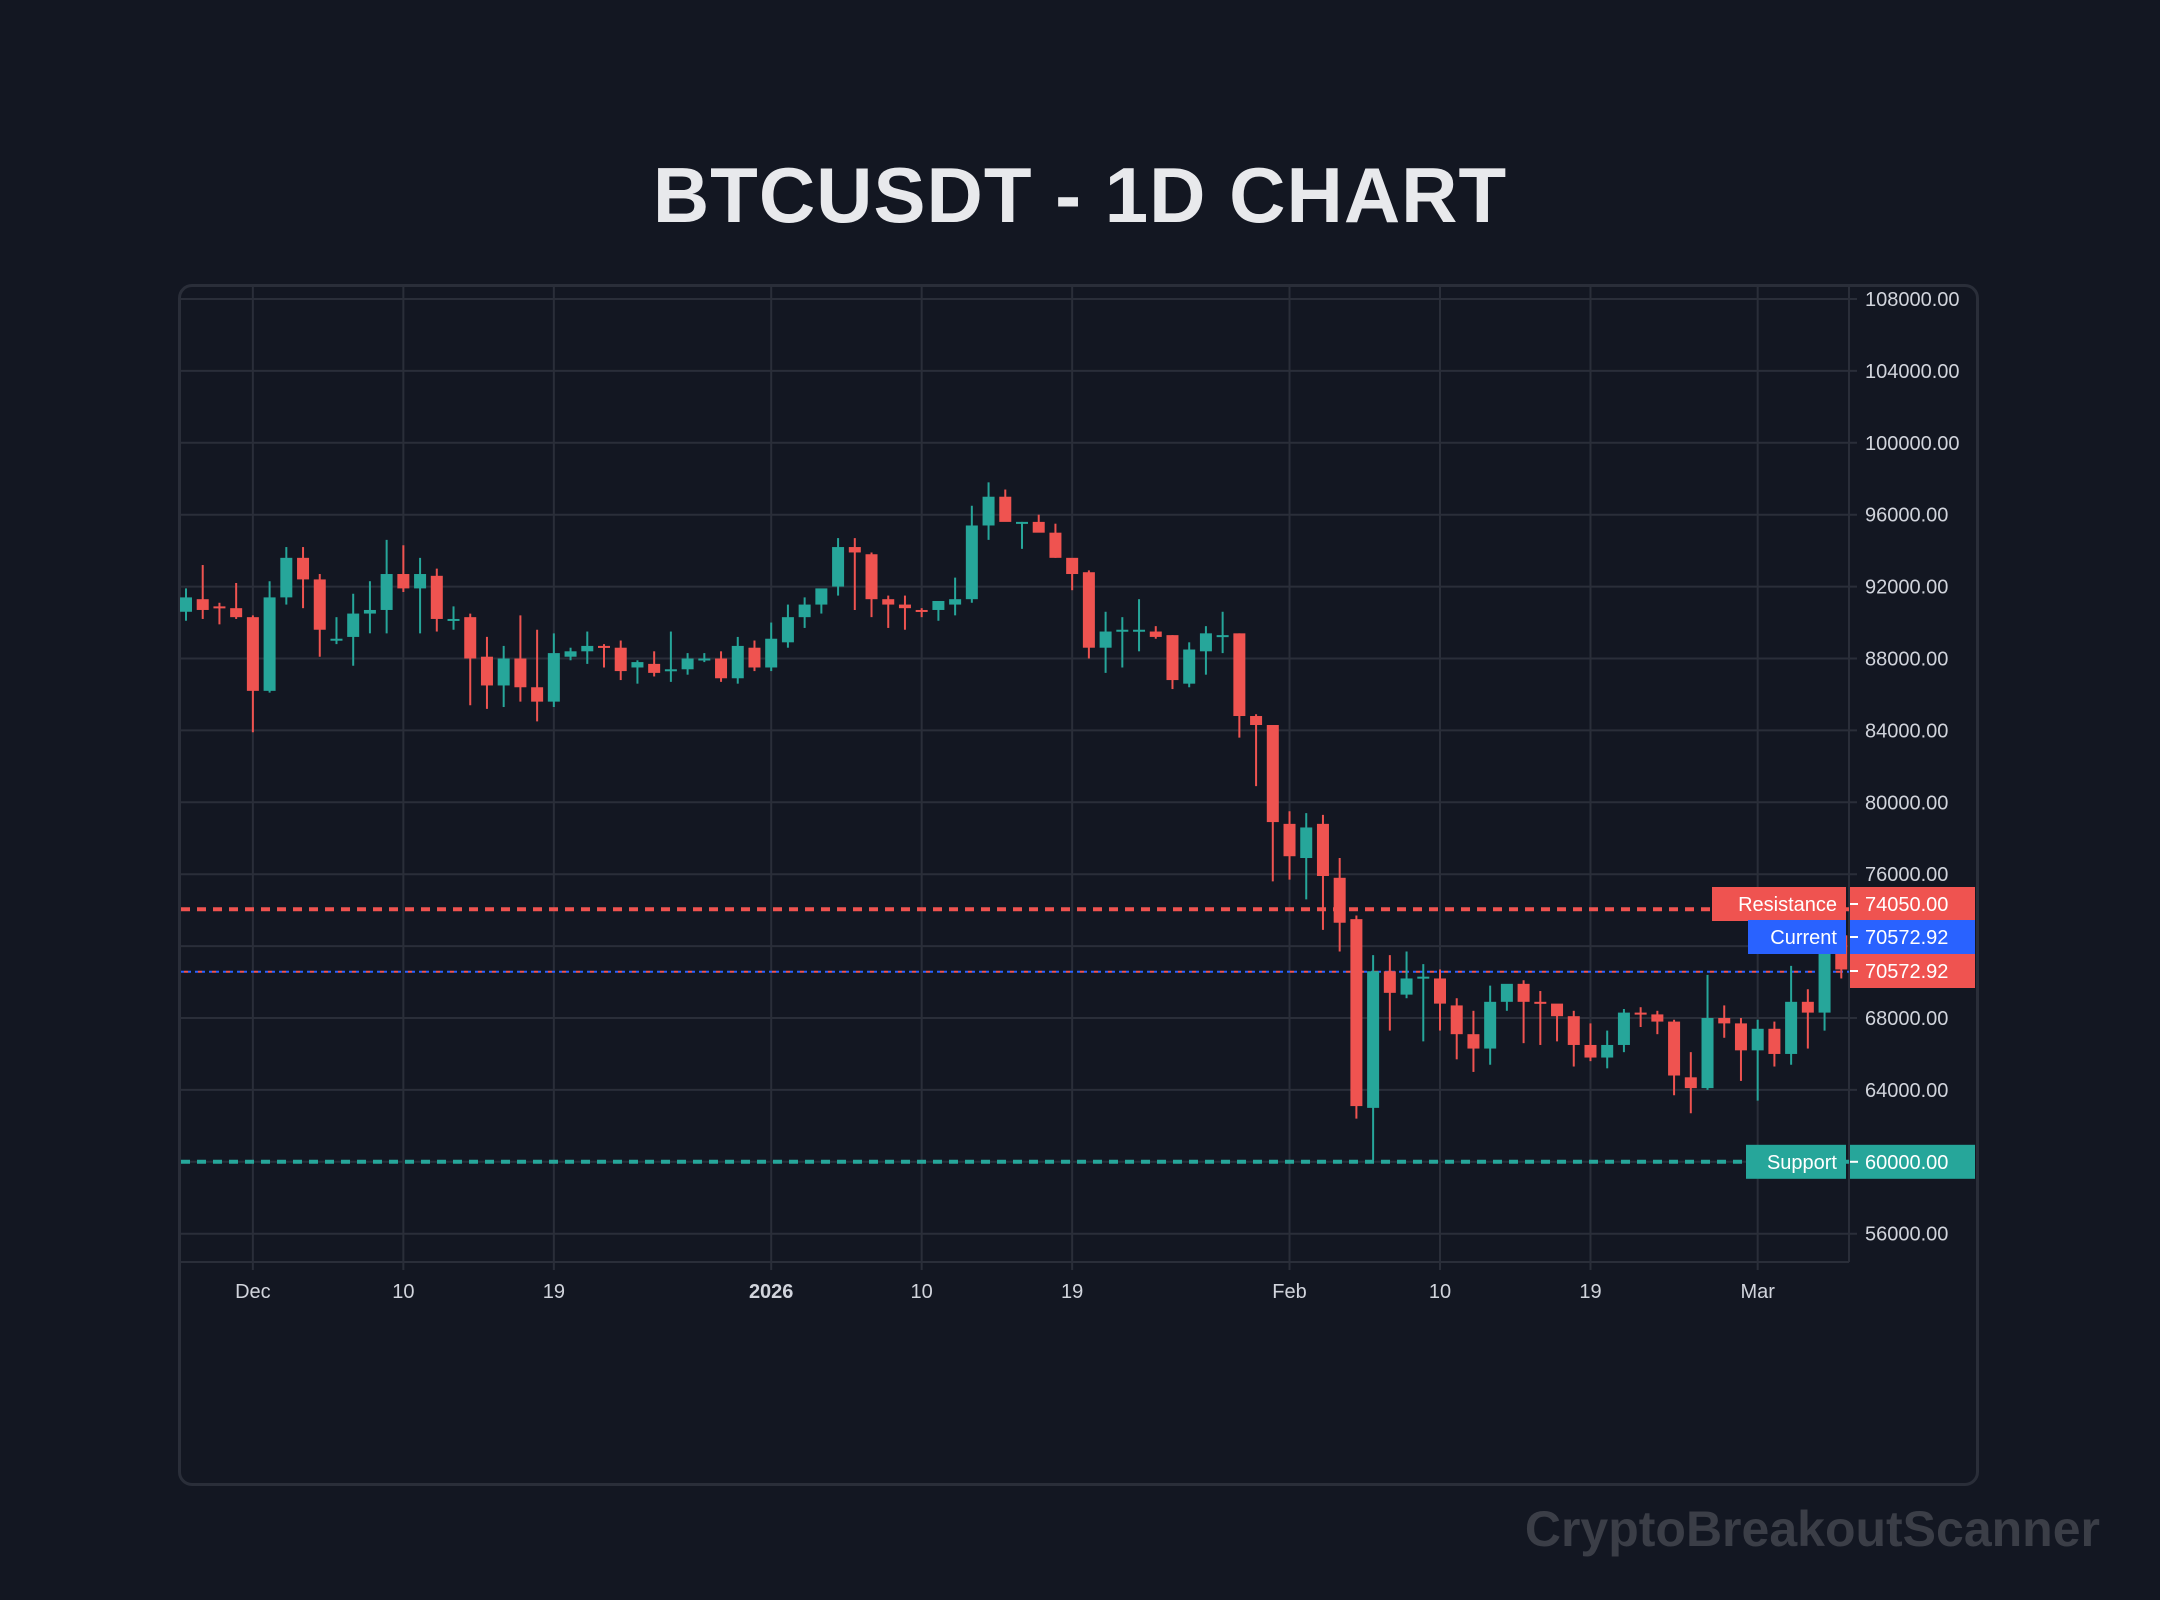 The image size is (2160, 1600). I want to click on x-axis-label: 19, so click(1590, 1292).